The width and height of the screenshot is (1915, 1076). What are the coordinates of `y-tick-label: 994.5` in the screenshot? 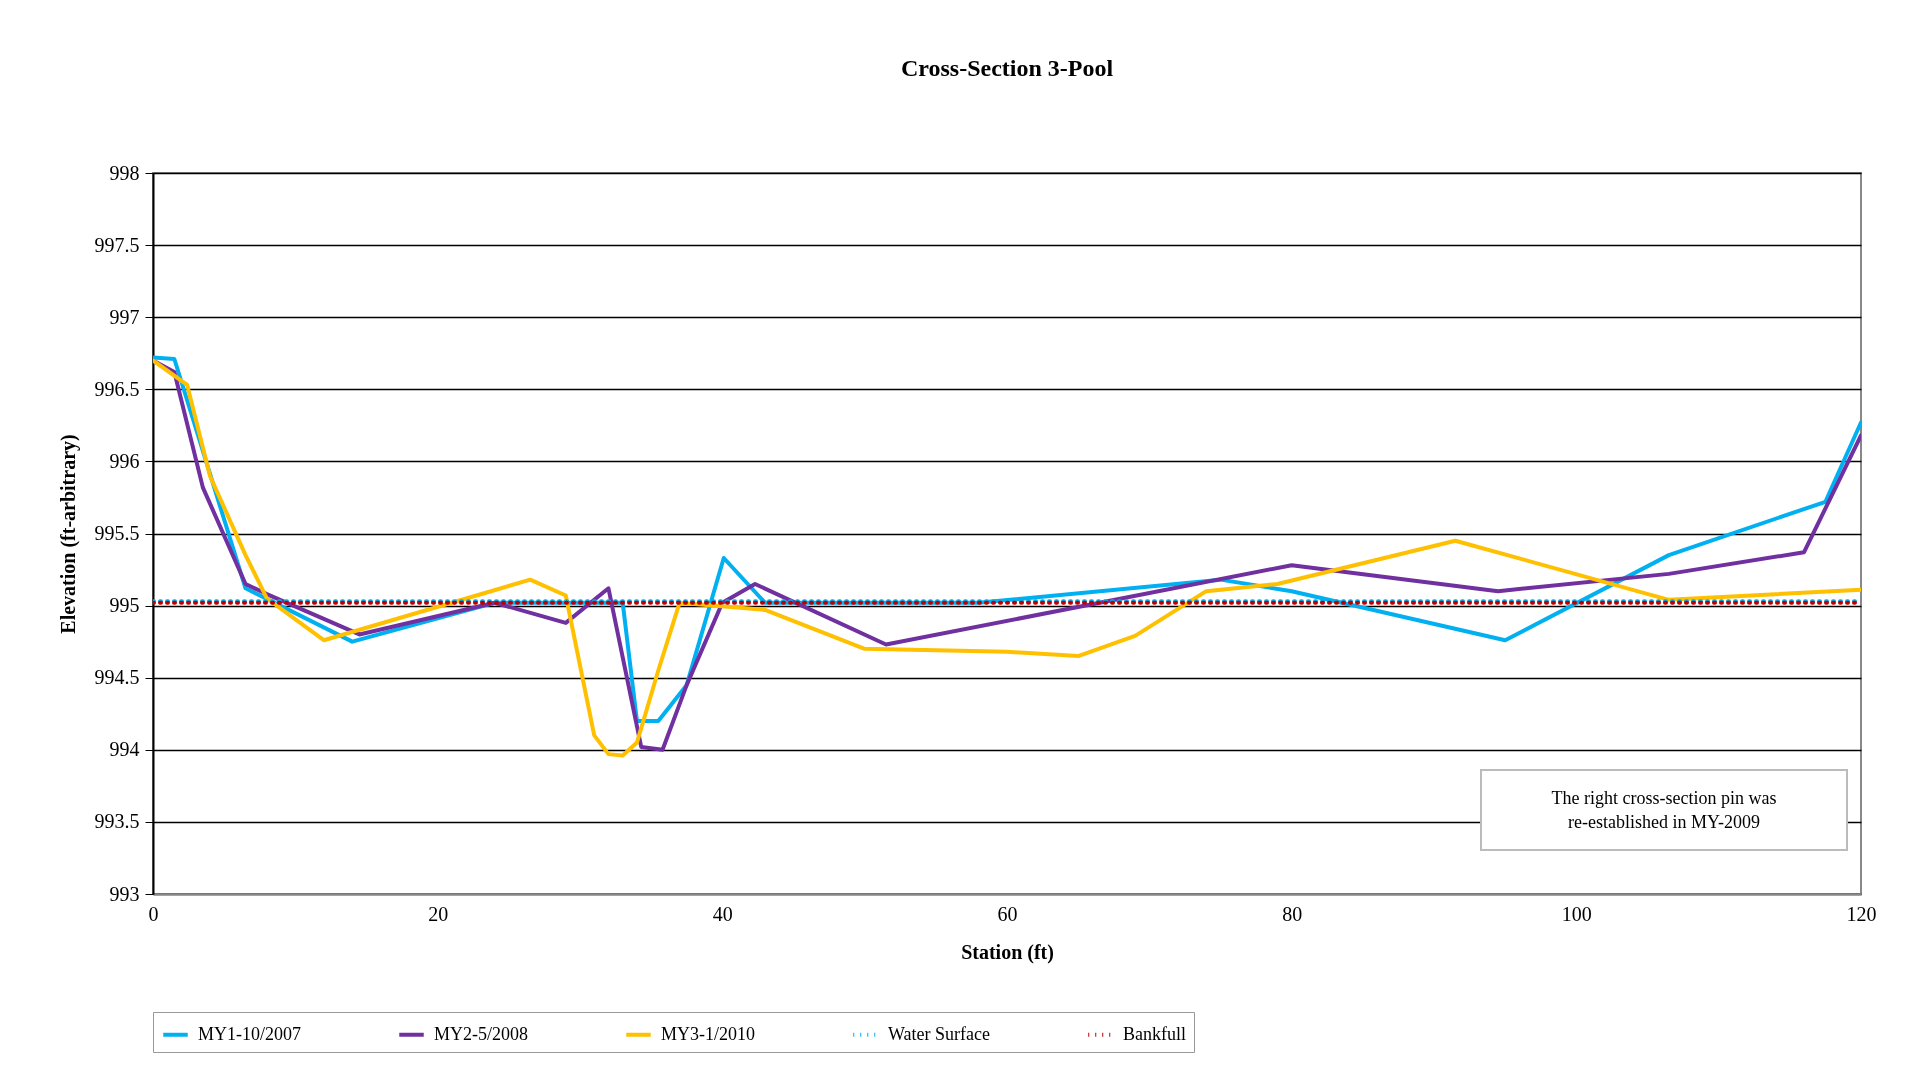 It's located at (117, 677).